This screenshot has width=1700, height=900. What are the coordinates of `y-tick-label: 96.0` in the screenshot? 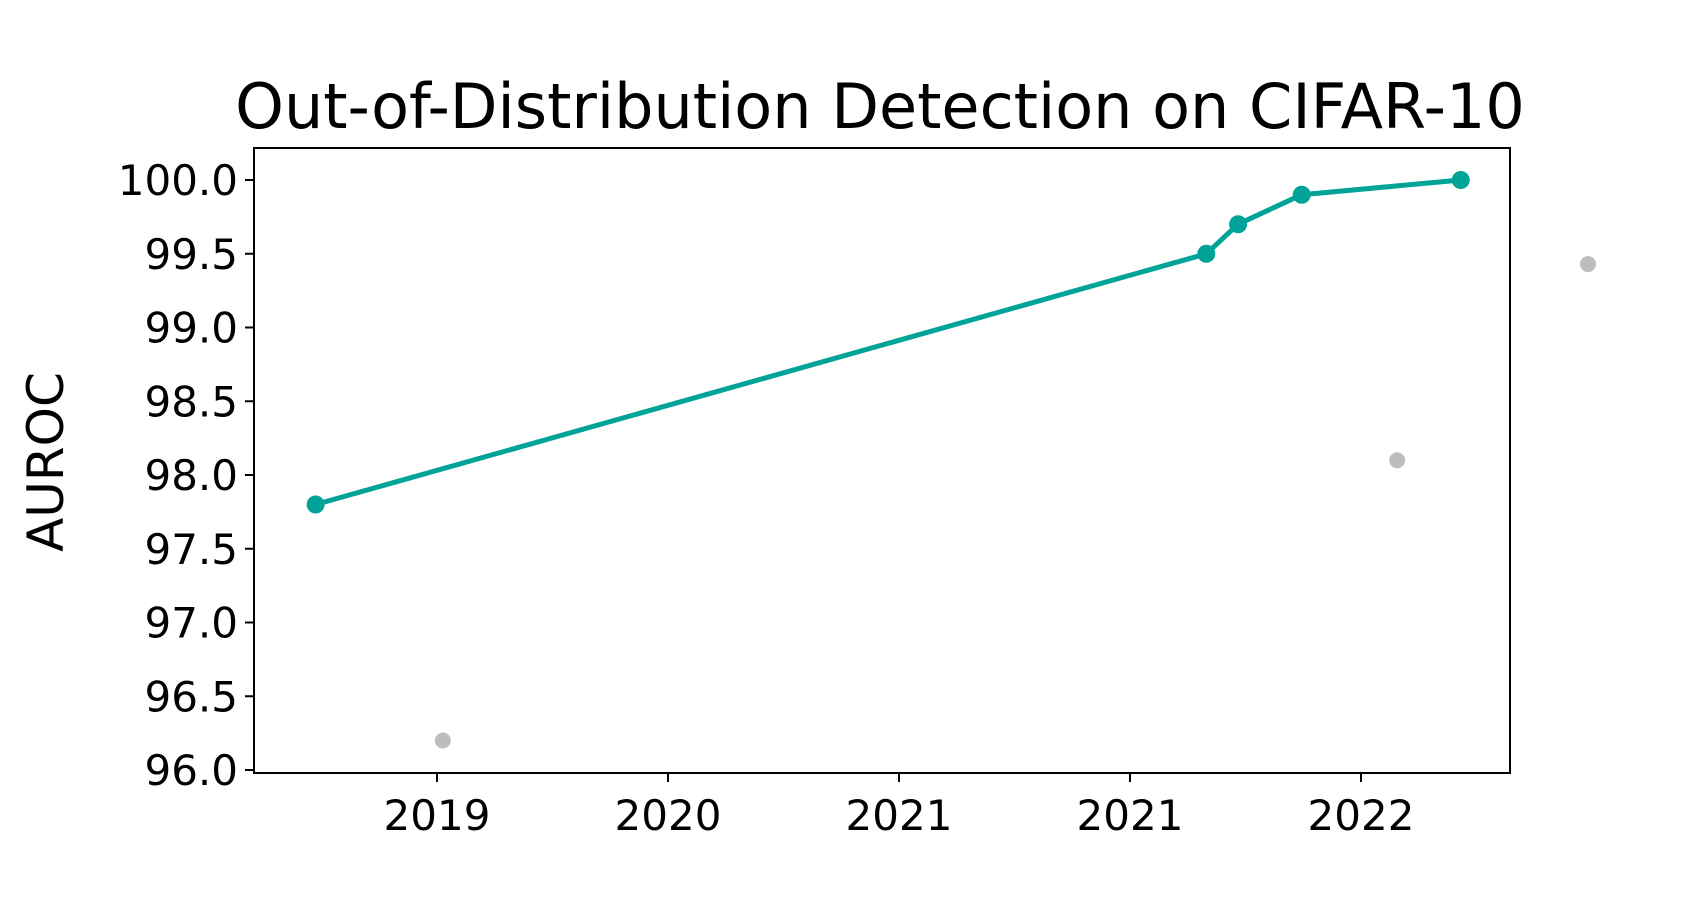 It's located at (191, 770).